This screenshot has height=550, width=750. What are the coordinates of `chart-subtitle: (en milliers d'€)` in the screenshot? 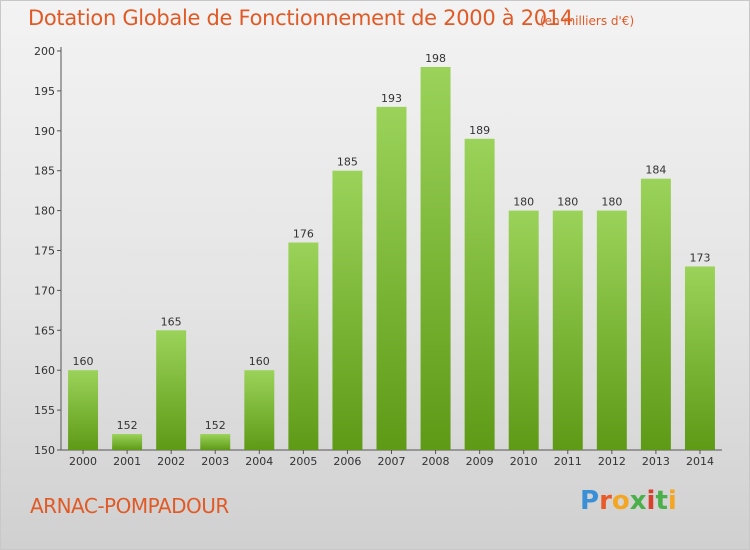 It's located at (587, 21).